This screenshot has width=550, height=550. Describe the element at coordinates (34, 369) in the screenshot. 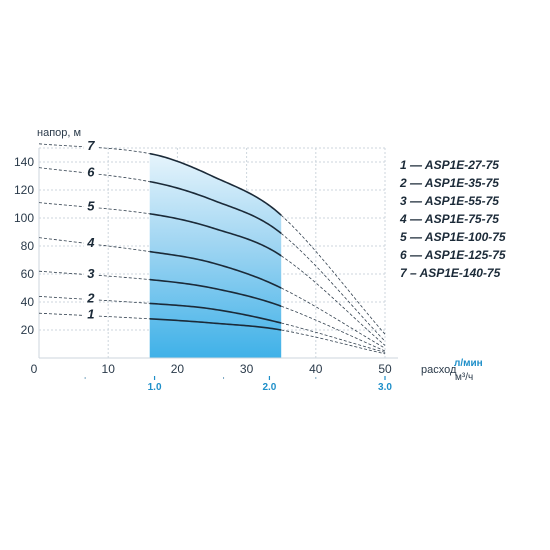

I see `x-tick-label: 0` at that location.